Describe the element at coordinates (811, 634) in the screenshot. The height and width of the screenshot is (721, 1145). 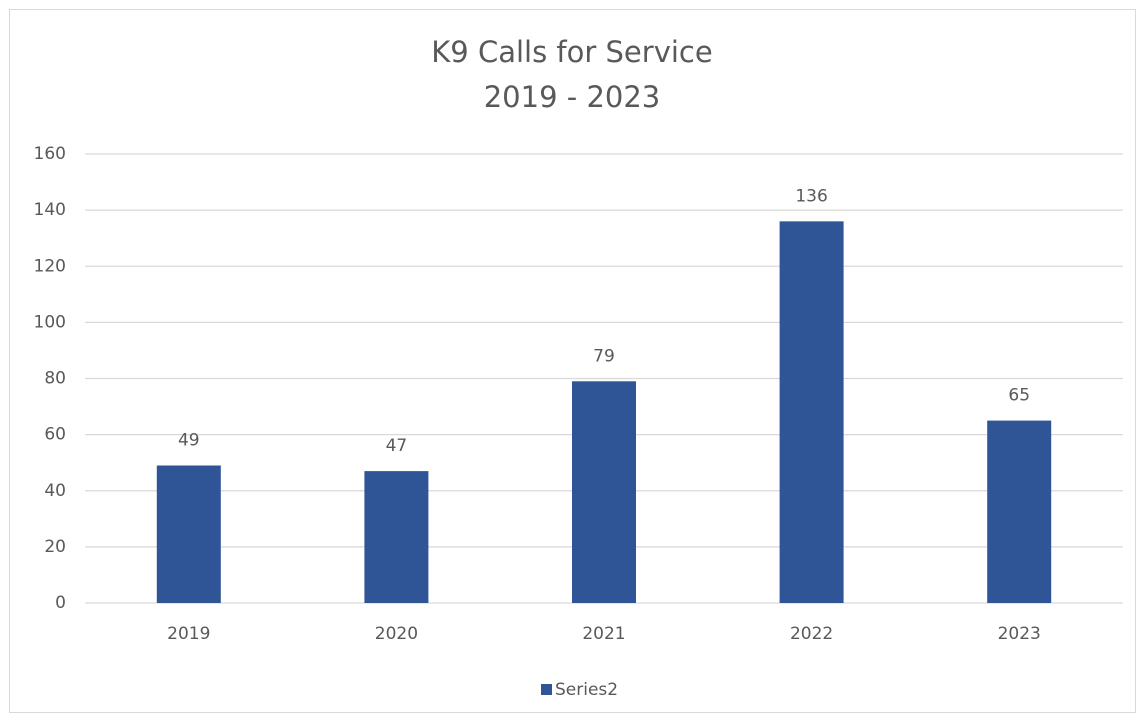
I see `x-tick-label: 2022` at that location.